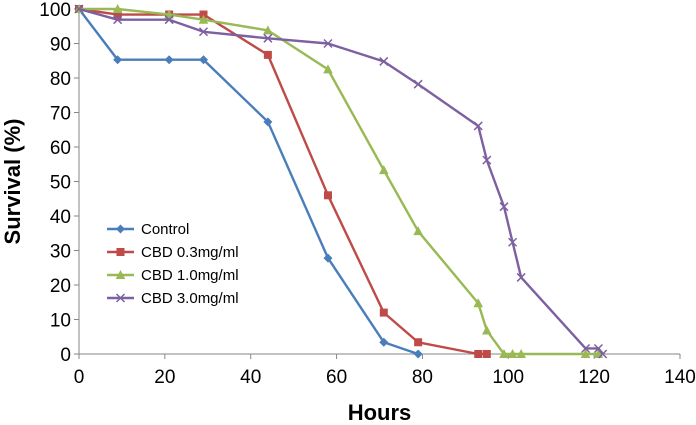 Image resolution: width=696 pixels, height=425 pixels. What do you see at coordinates (190, 275) in the screenshot?
I see `legend-label: CBD 1.0mg/ml` at bounding box center [190, 275].